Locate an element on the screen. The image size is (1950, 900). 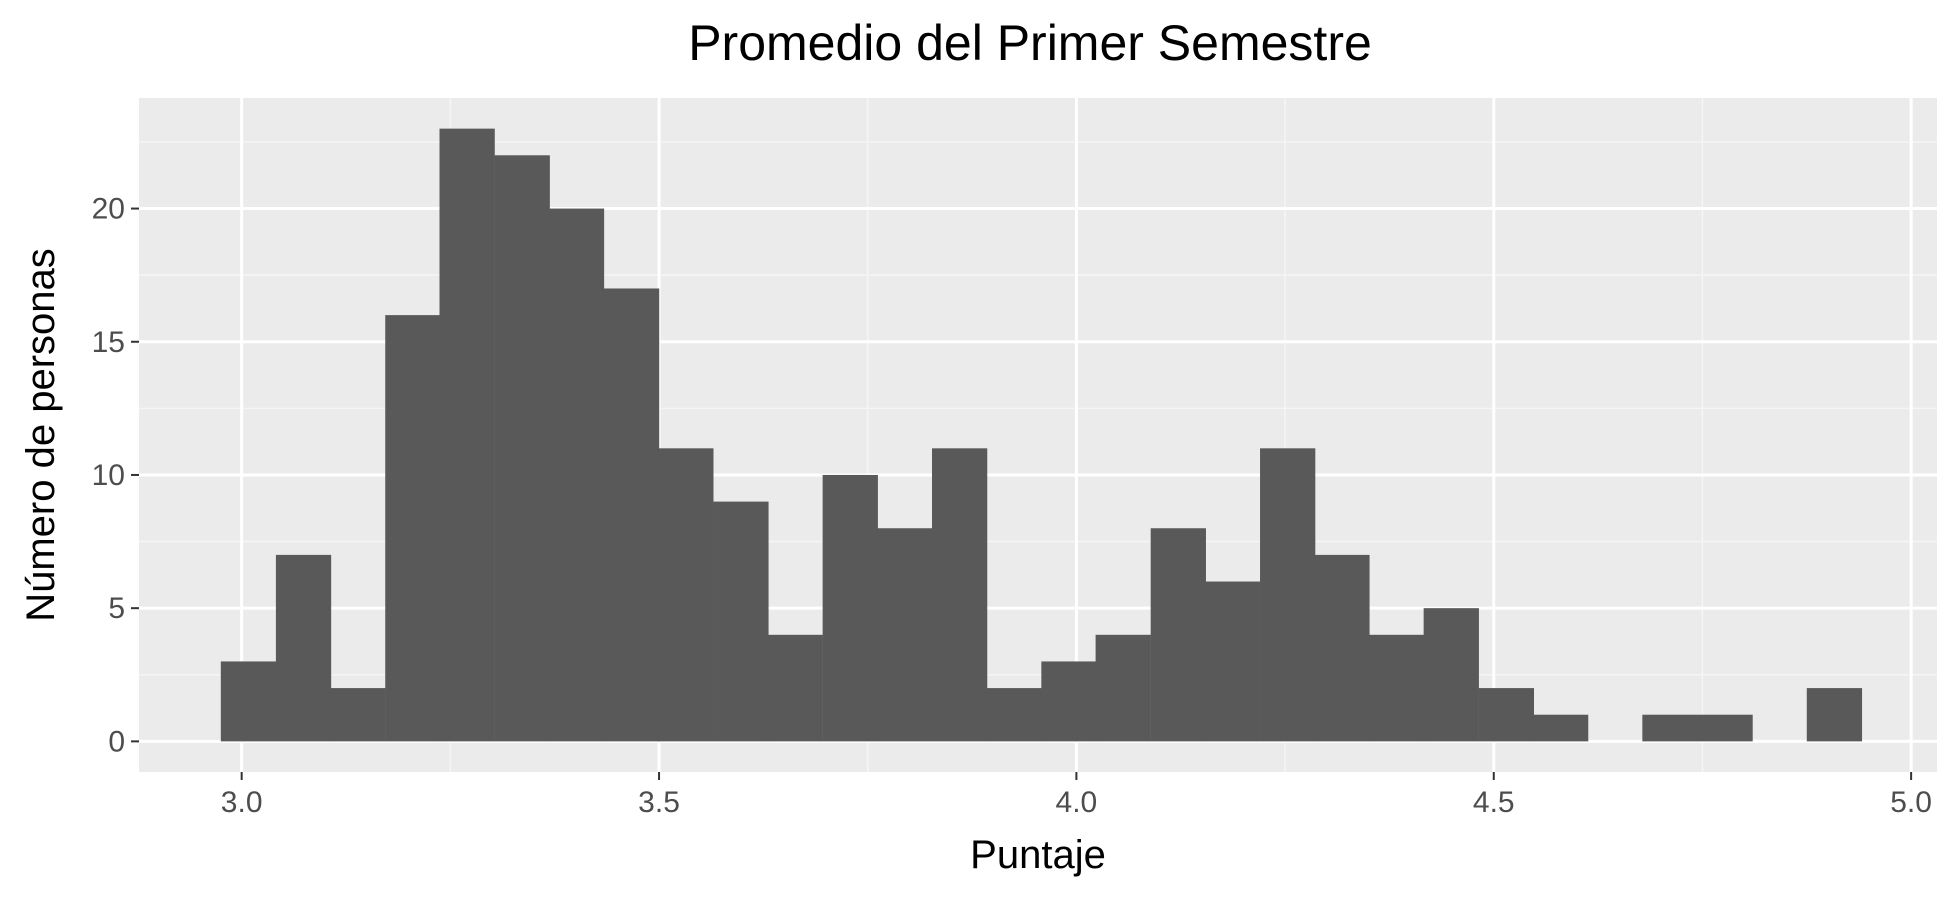
y-axis: 0 5 10 15 20 is located at coordinates (115, 475).